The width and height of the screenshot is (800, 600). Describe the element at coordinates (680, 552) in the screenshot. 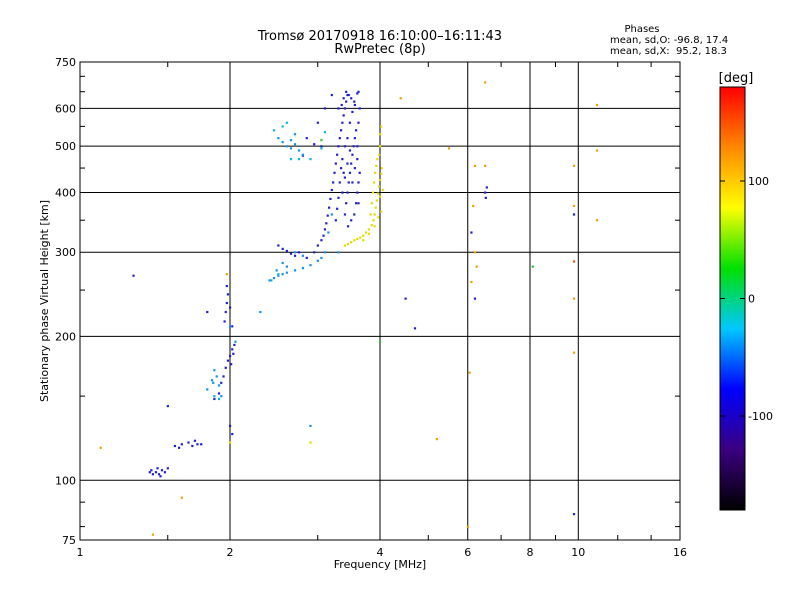

I see `x-tick-label: 16` at that location.